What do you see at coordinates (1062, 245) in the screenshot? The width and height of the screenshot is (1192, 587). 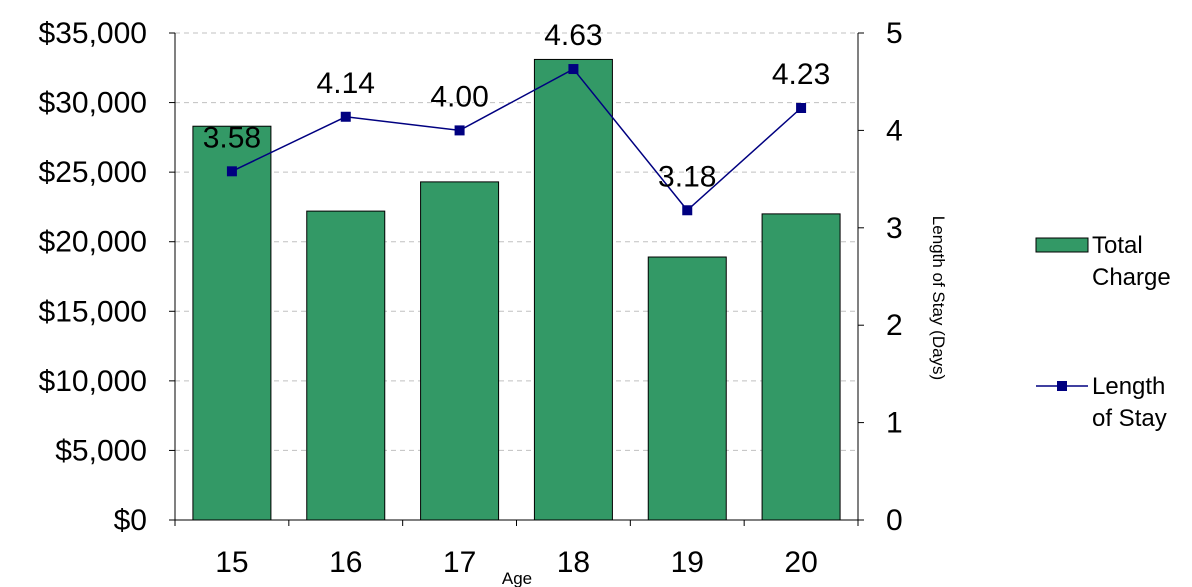 I see `legend-swatch-total-charge` at bounding box center [1062, 245].